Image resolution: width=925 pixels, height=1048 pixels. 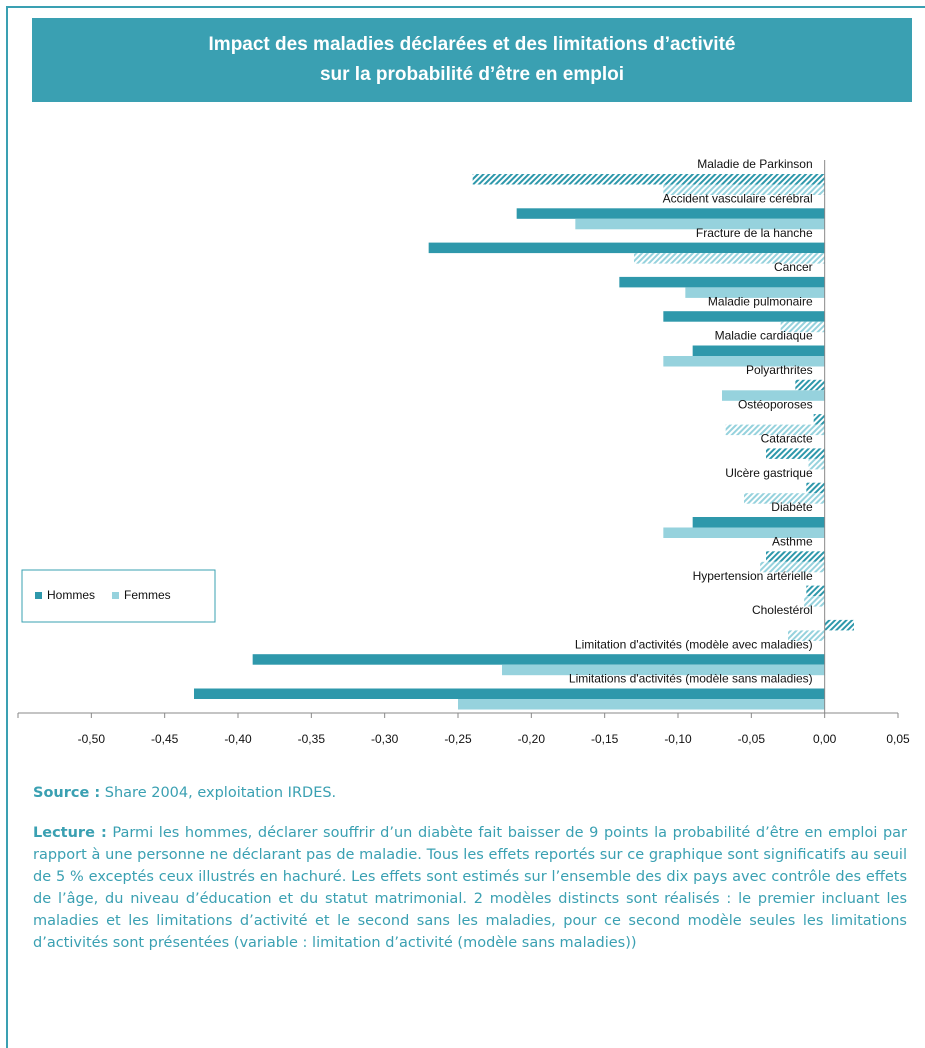 What do you see at coordinates (779, 370) in the screenshot?
I see `category-label: Polyarthrites` at bounding box center [779, 370].